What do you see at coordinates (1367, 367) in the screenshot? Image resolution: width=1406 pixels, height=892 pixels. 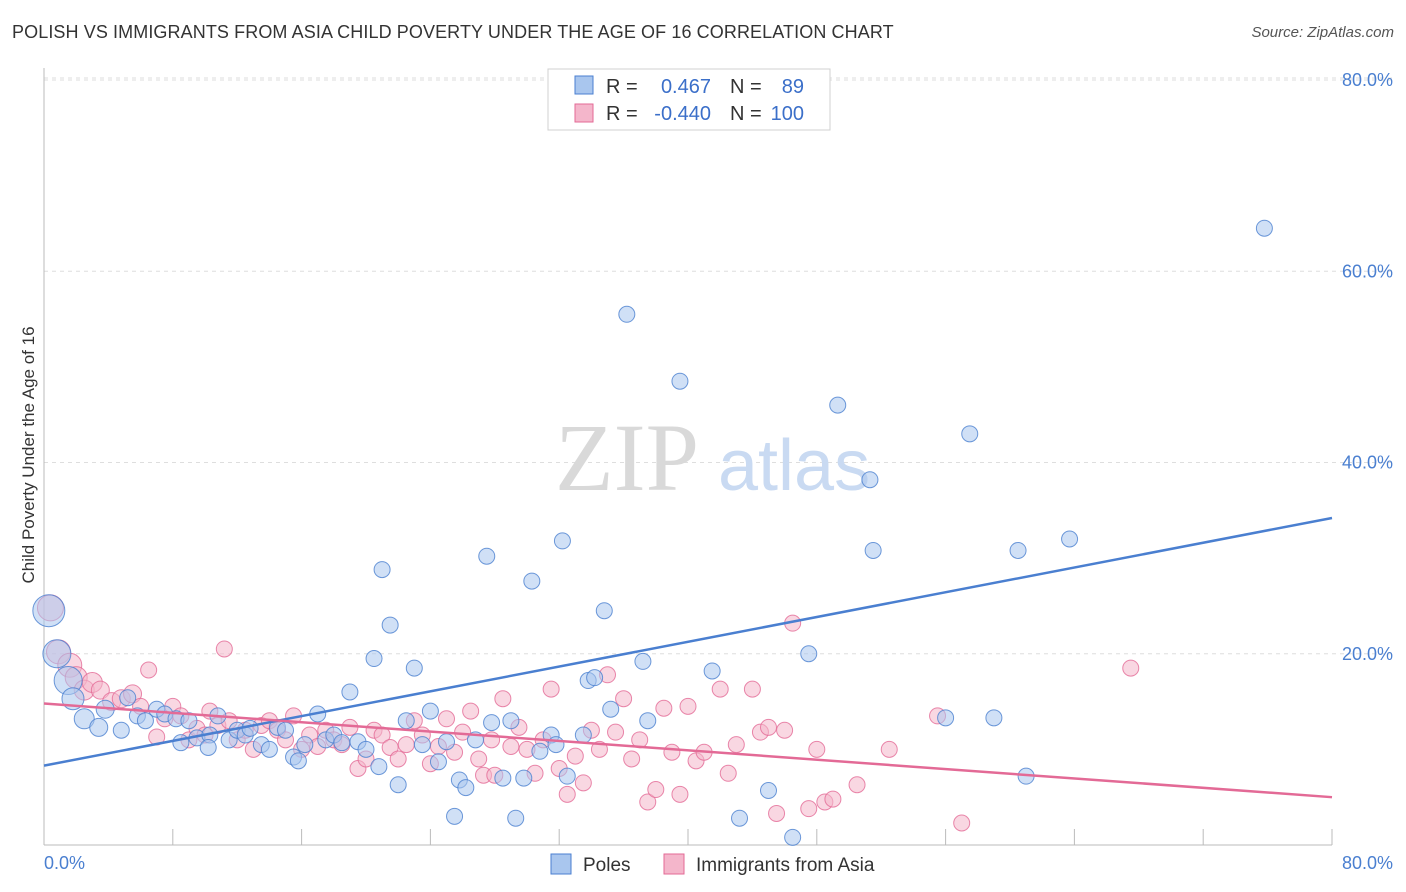 I see `y-tick-labels: 20.0% 40.0% 60.0% 80.0%` at bounding box center [1367, 367].